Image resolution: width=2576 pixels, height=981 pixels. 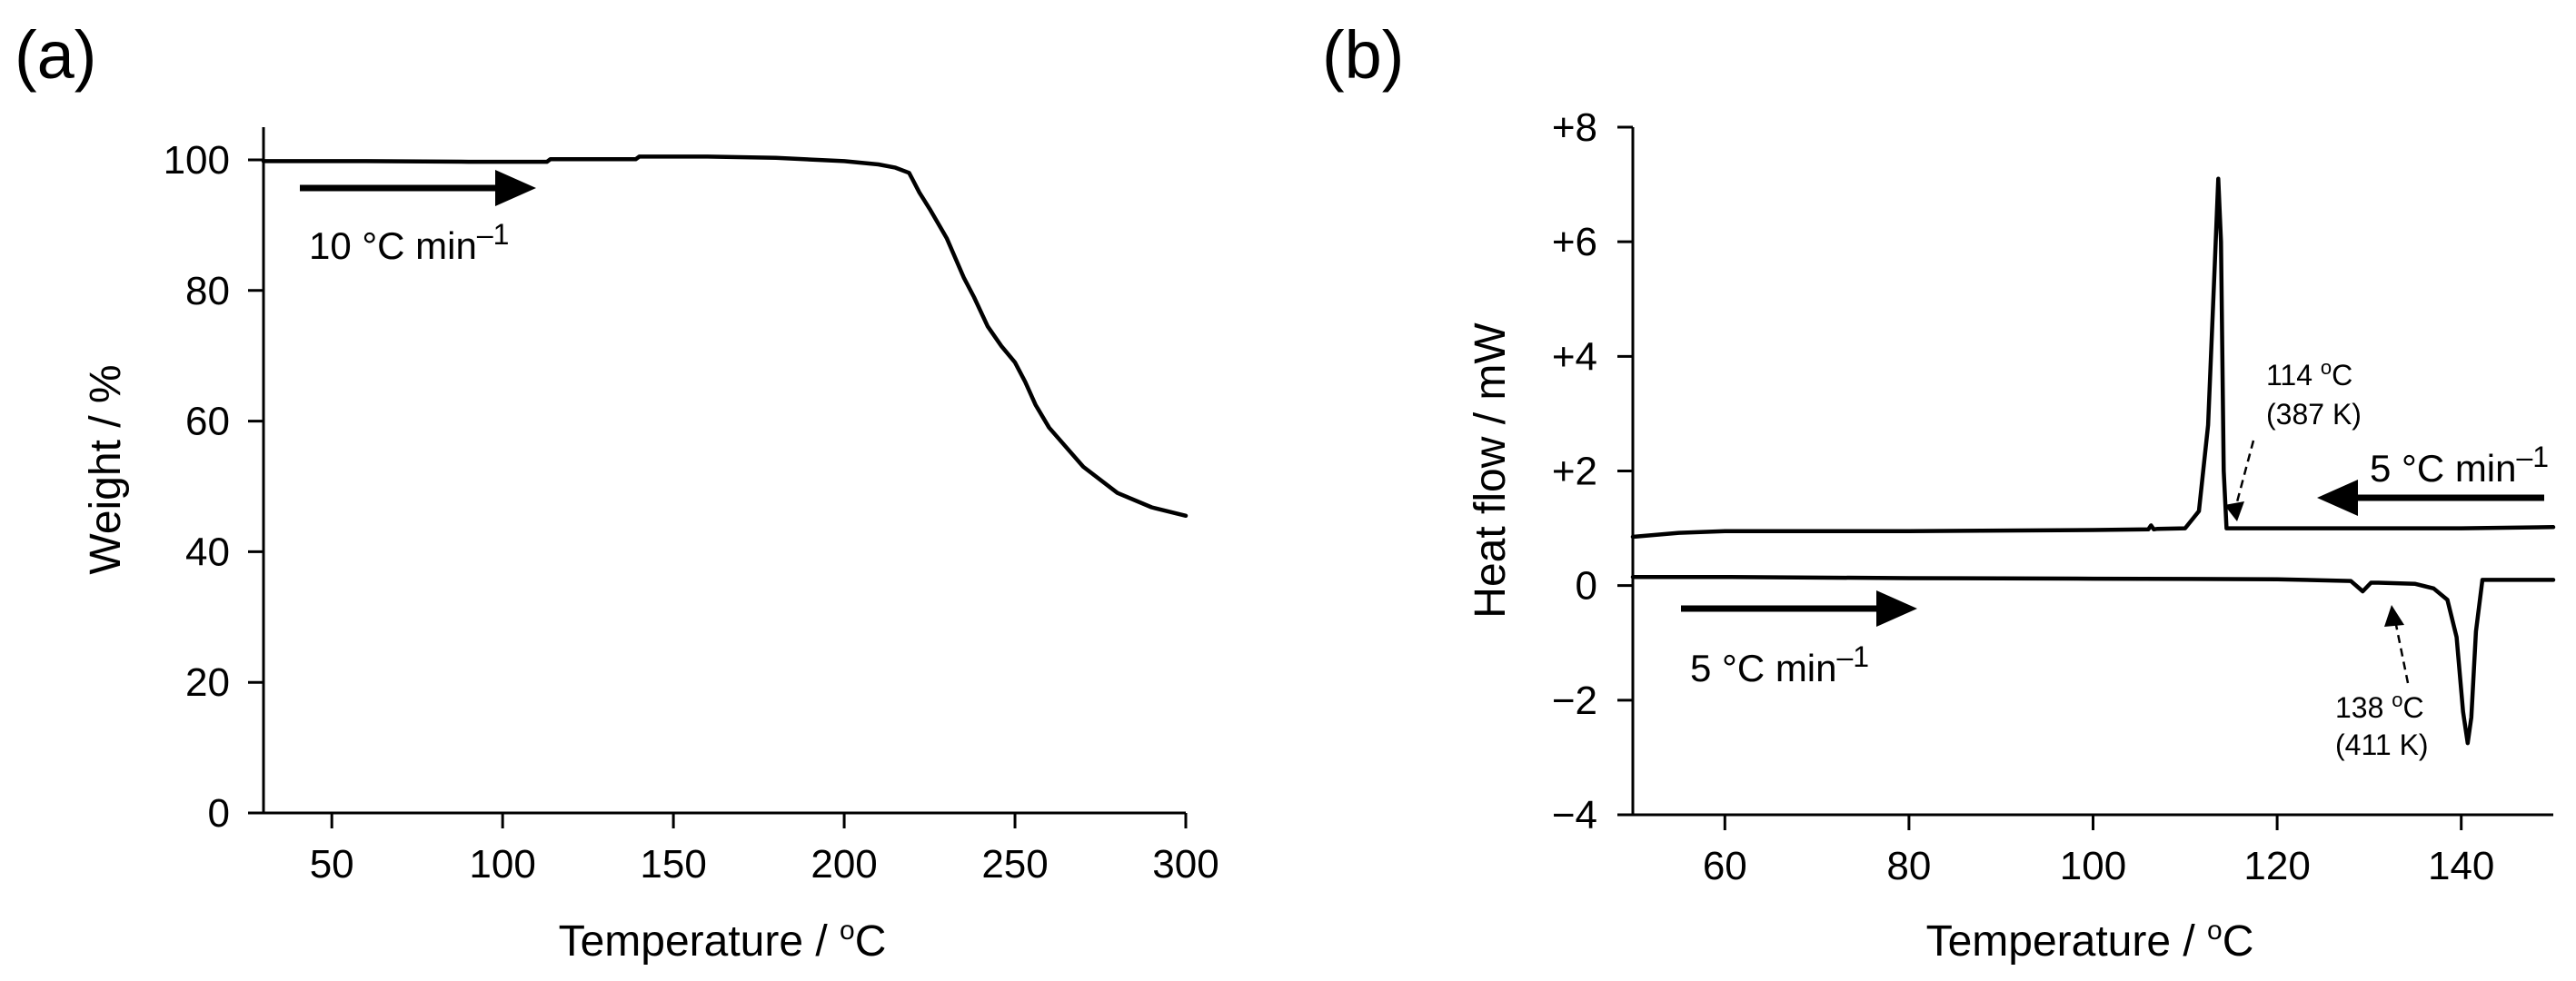 I want to click on panel-b-heating-curve, so click(x=2093, y=660).